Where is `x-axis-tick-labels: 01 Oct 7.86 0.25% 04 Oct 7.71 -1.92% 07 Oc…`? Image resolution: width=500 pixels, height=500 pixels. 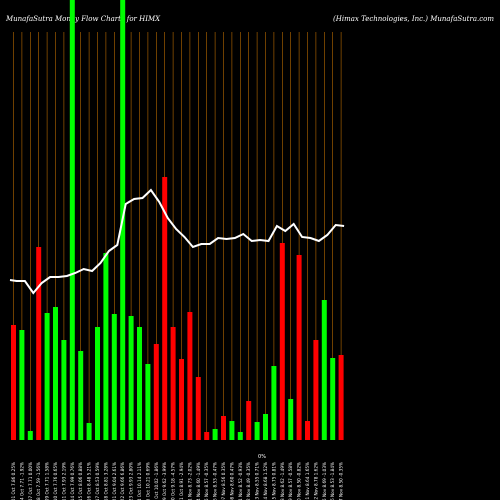
x-axis-tick-labels: 01 Oct 7.86 0.25% 04 Oct 7.71 -1.92% 07 Oc… is located at coordinates (177, 481).